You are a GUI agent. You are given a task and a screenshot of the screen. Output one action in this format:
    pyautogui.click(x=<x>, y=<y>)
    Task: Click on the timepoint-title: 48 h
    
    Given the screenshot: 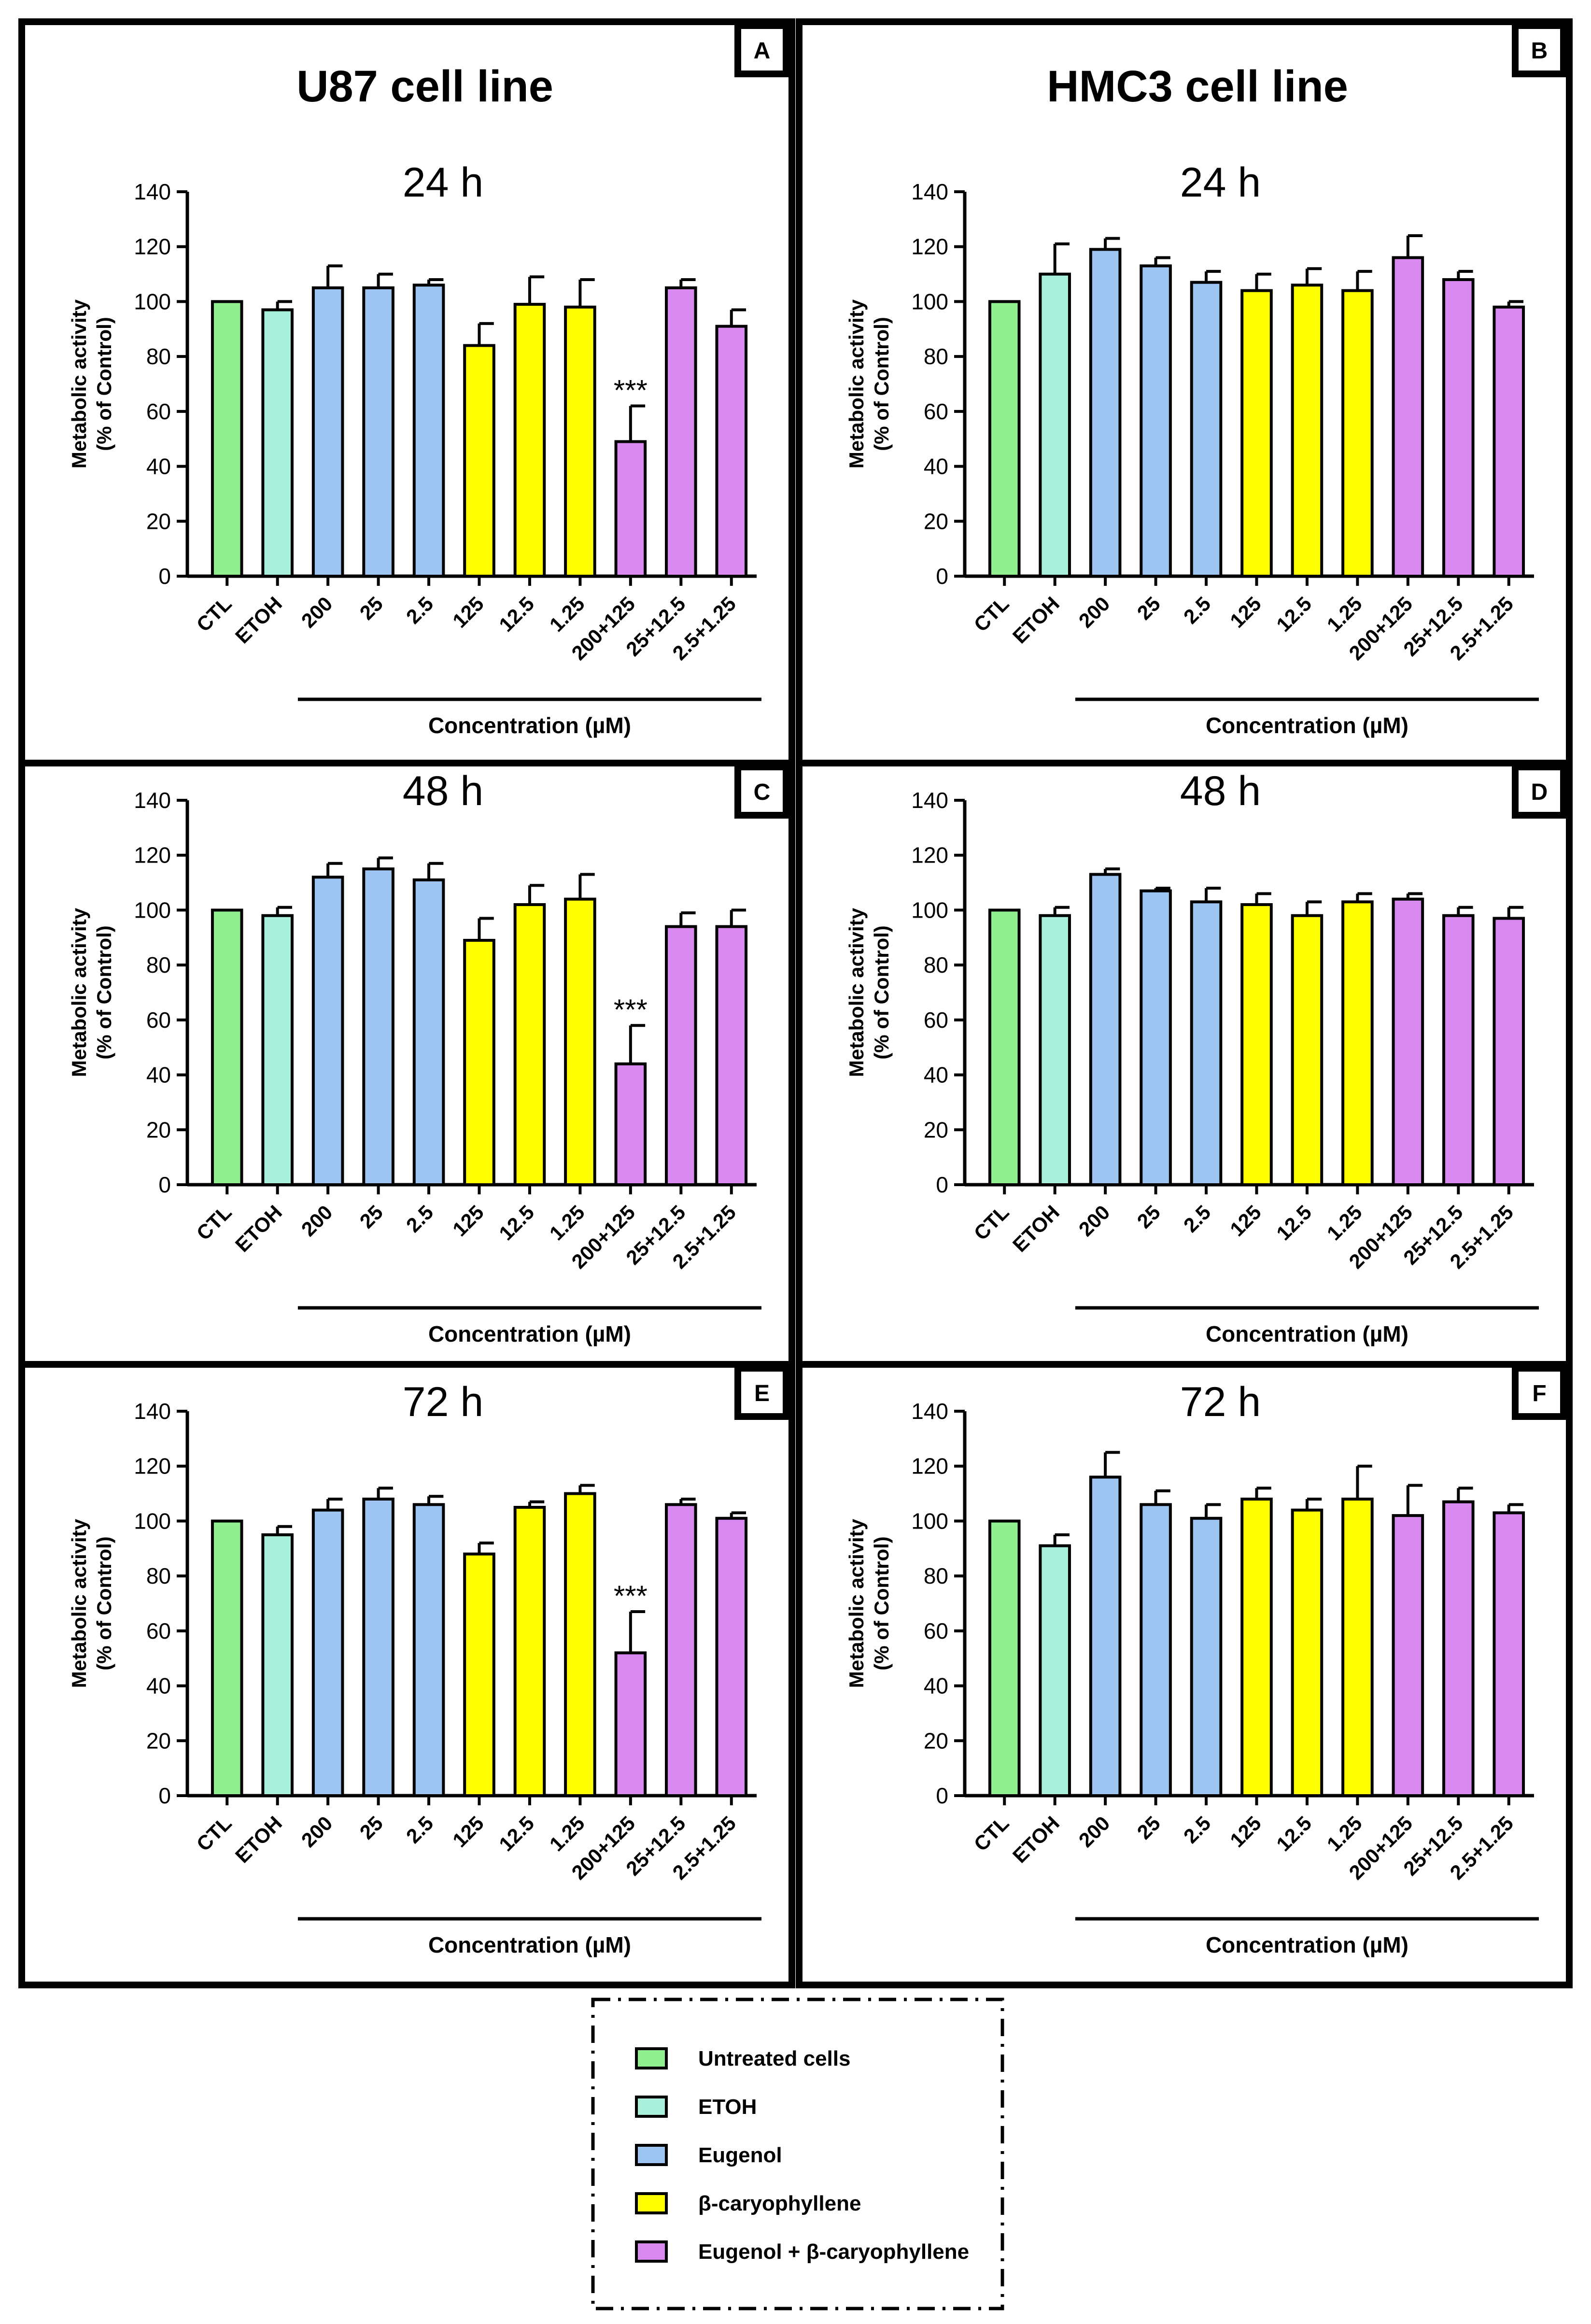 What is the action you would take?
    pyautogui.click(x=443, y=791)
    